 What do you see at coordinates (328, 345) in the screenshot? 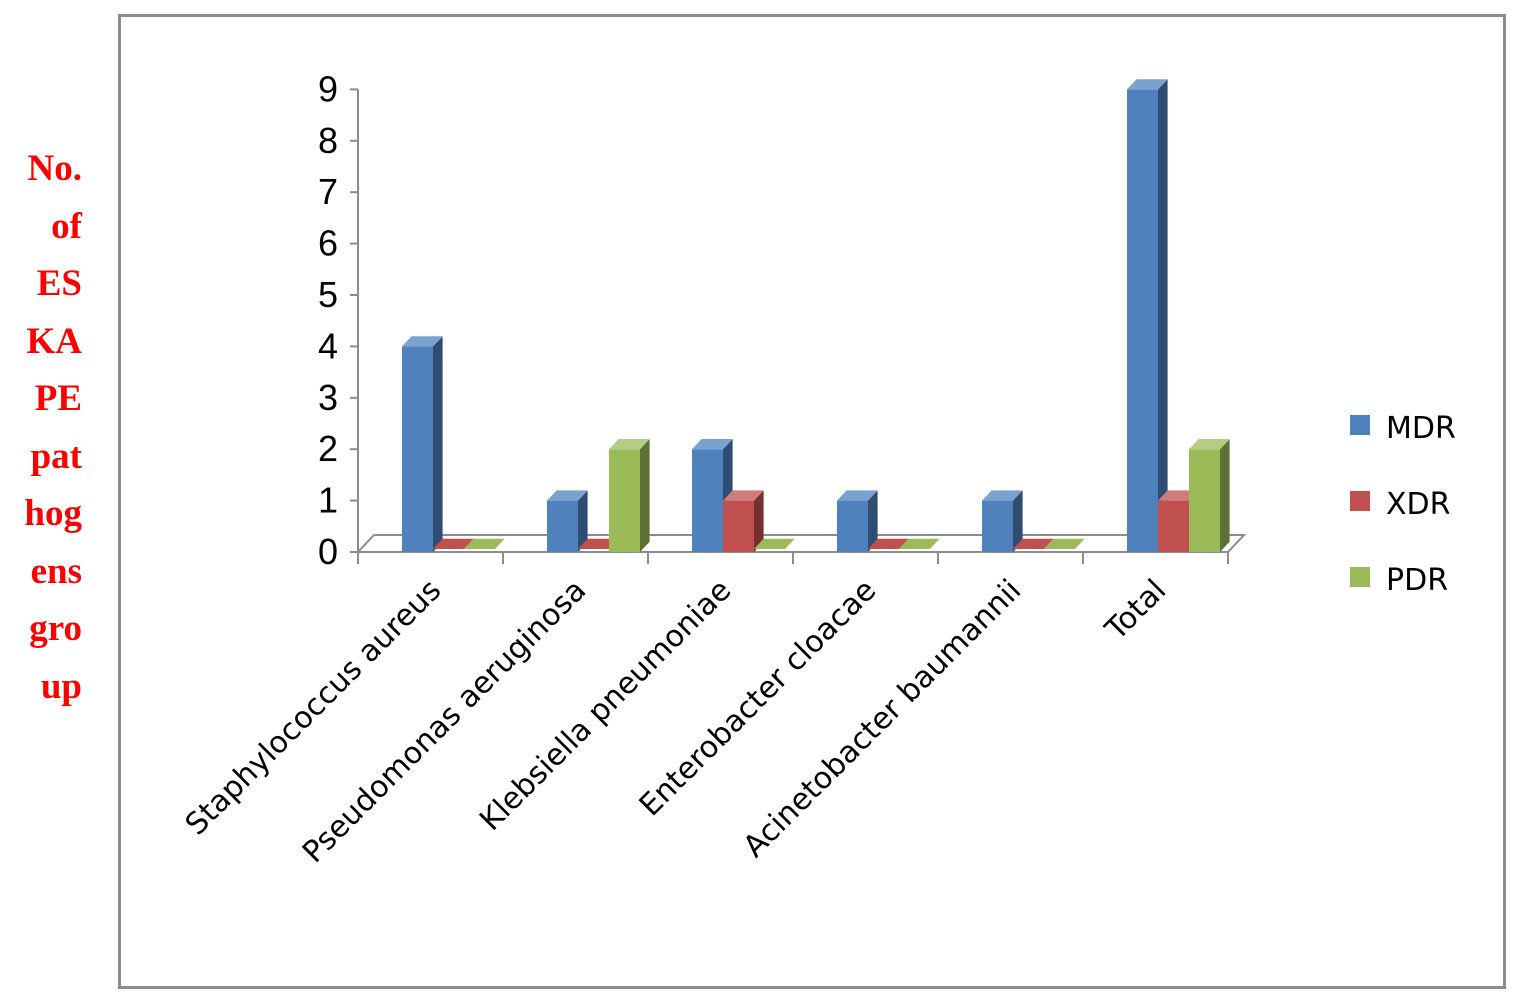
I see `y-tick-label: 4` at bounding box center [328, 345].